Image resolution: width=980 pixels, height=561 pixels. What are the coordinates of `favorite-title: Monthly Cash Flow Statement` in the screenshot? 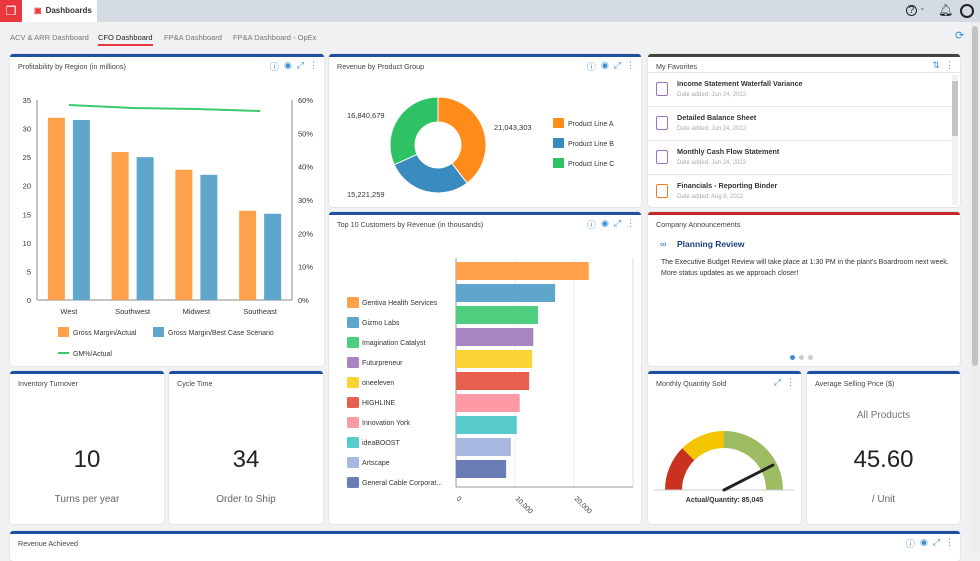 It's located at (728, 151).